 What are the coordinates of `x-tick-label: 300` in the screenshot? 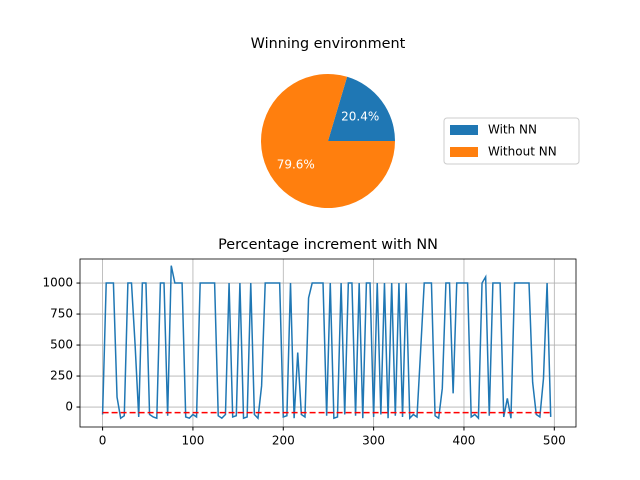 It's located at (373, 441).